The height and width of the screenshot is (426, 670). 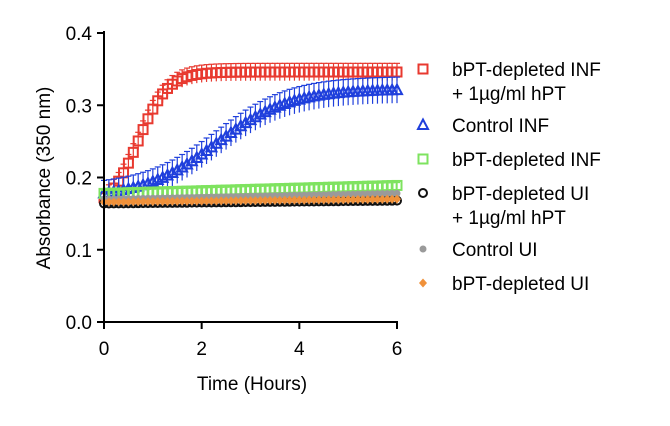 What do you see at coordinates (79, 323) in the screenshot?
I see `y-tick-label: 0.0` at bounding box center [79, 323].